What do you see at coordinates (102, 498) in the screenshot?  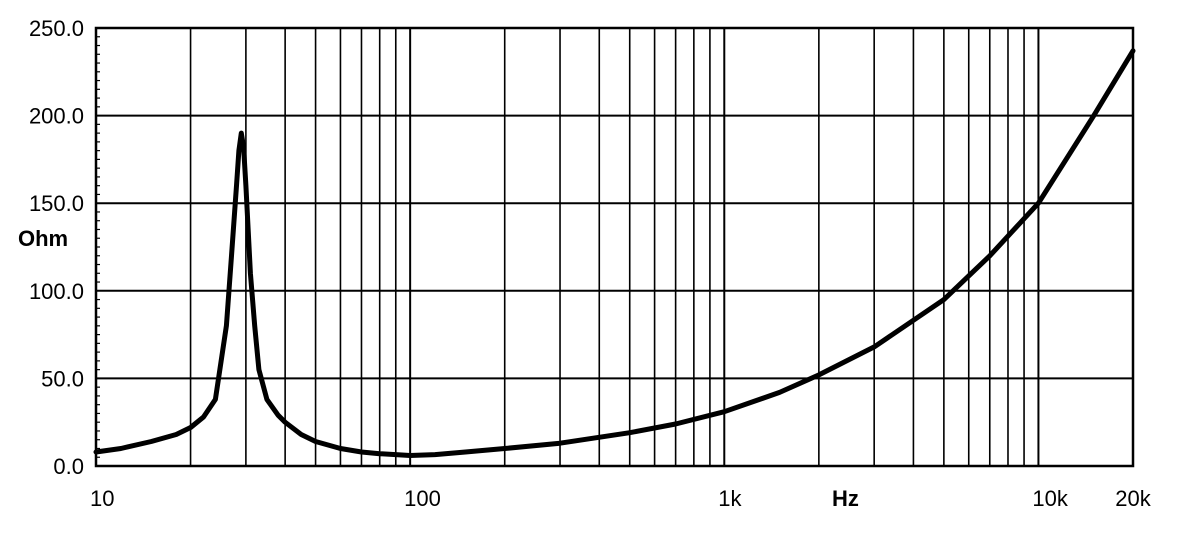 I see `x-tick-label: 10` at bounding box center [102, 498].